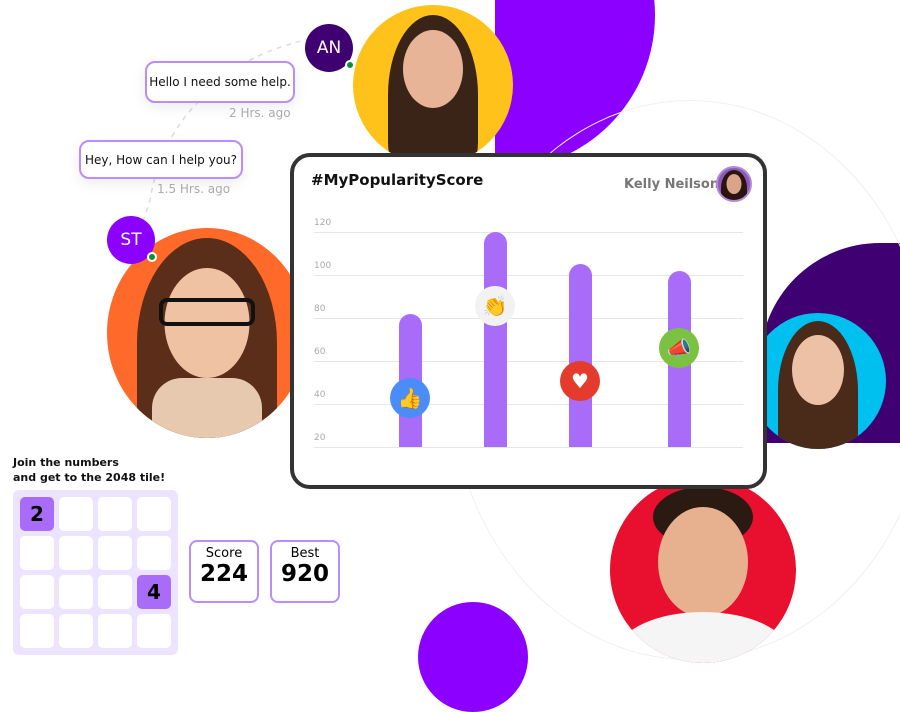 The width and height of the screenshot is (900, 712). What do you see at coordinates (397, 180) in the screenshot?
I see `card-title: #MyPopularityScore` at bounding box center [397, 180].